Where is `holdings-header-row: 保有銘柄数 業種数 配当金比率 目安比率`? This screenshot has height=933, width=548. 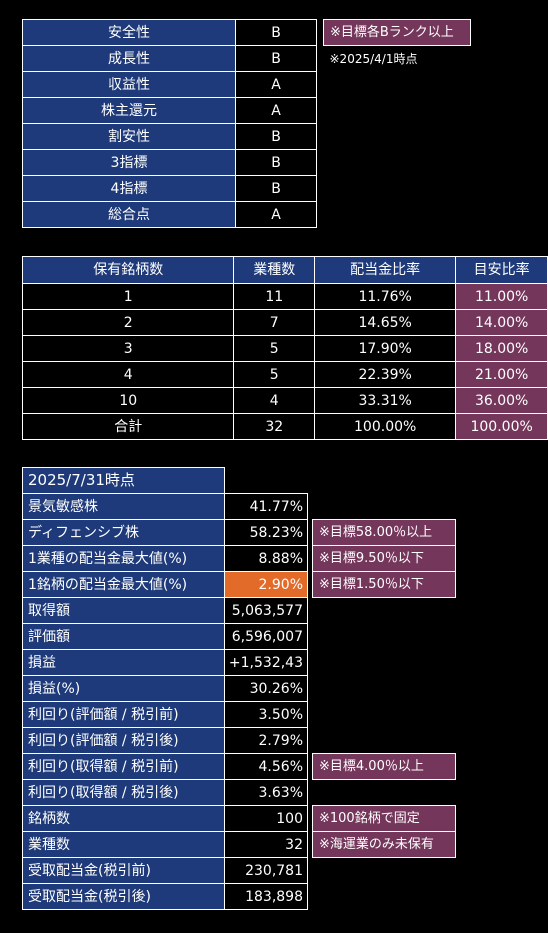
holdings-header-row: 保有銘柄数 業種数 配当金比率 目安比率 is located at coordinates (284, 270).